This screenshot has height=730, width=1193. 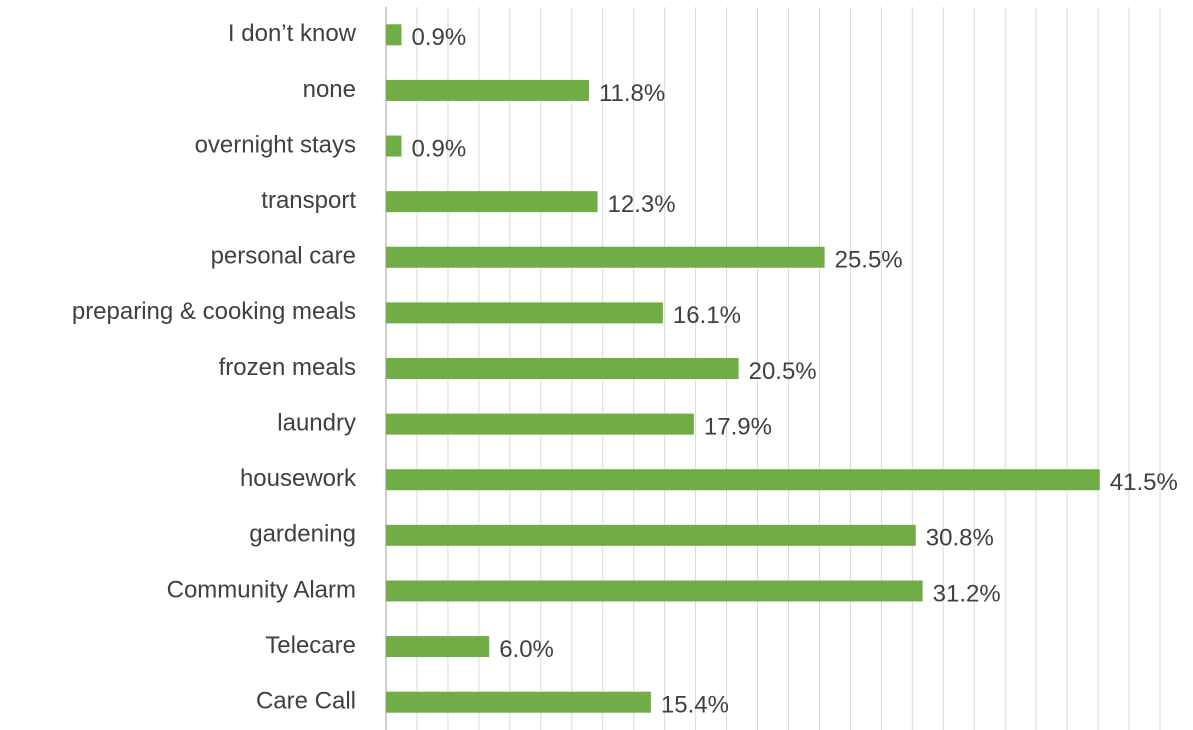 I want to click on y-tick-label: housework, so click(x=298, y=478).